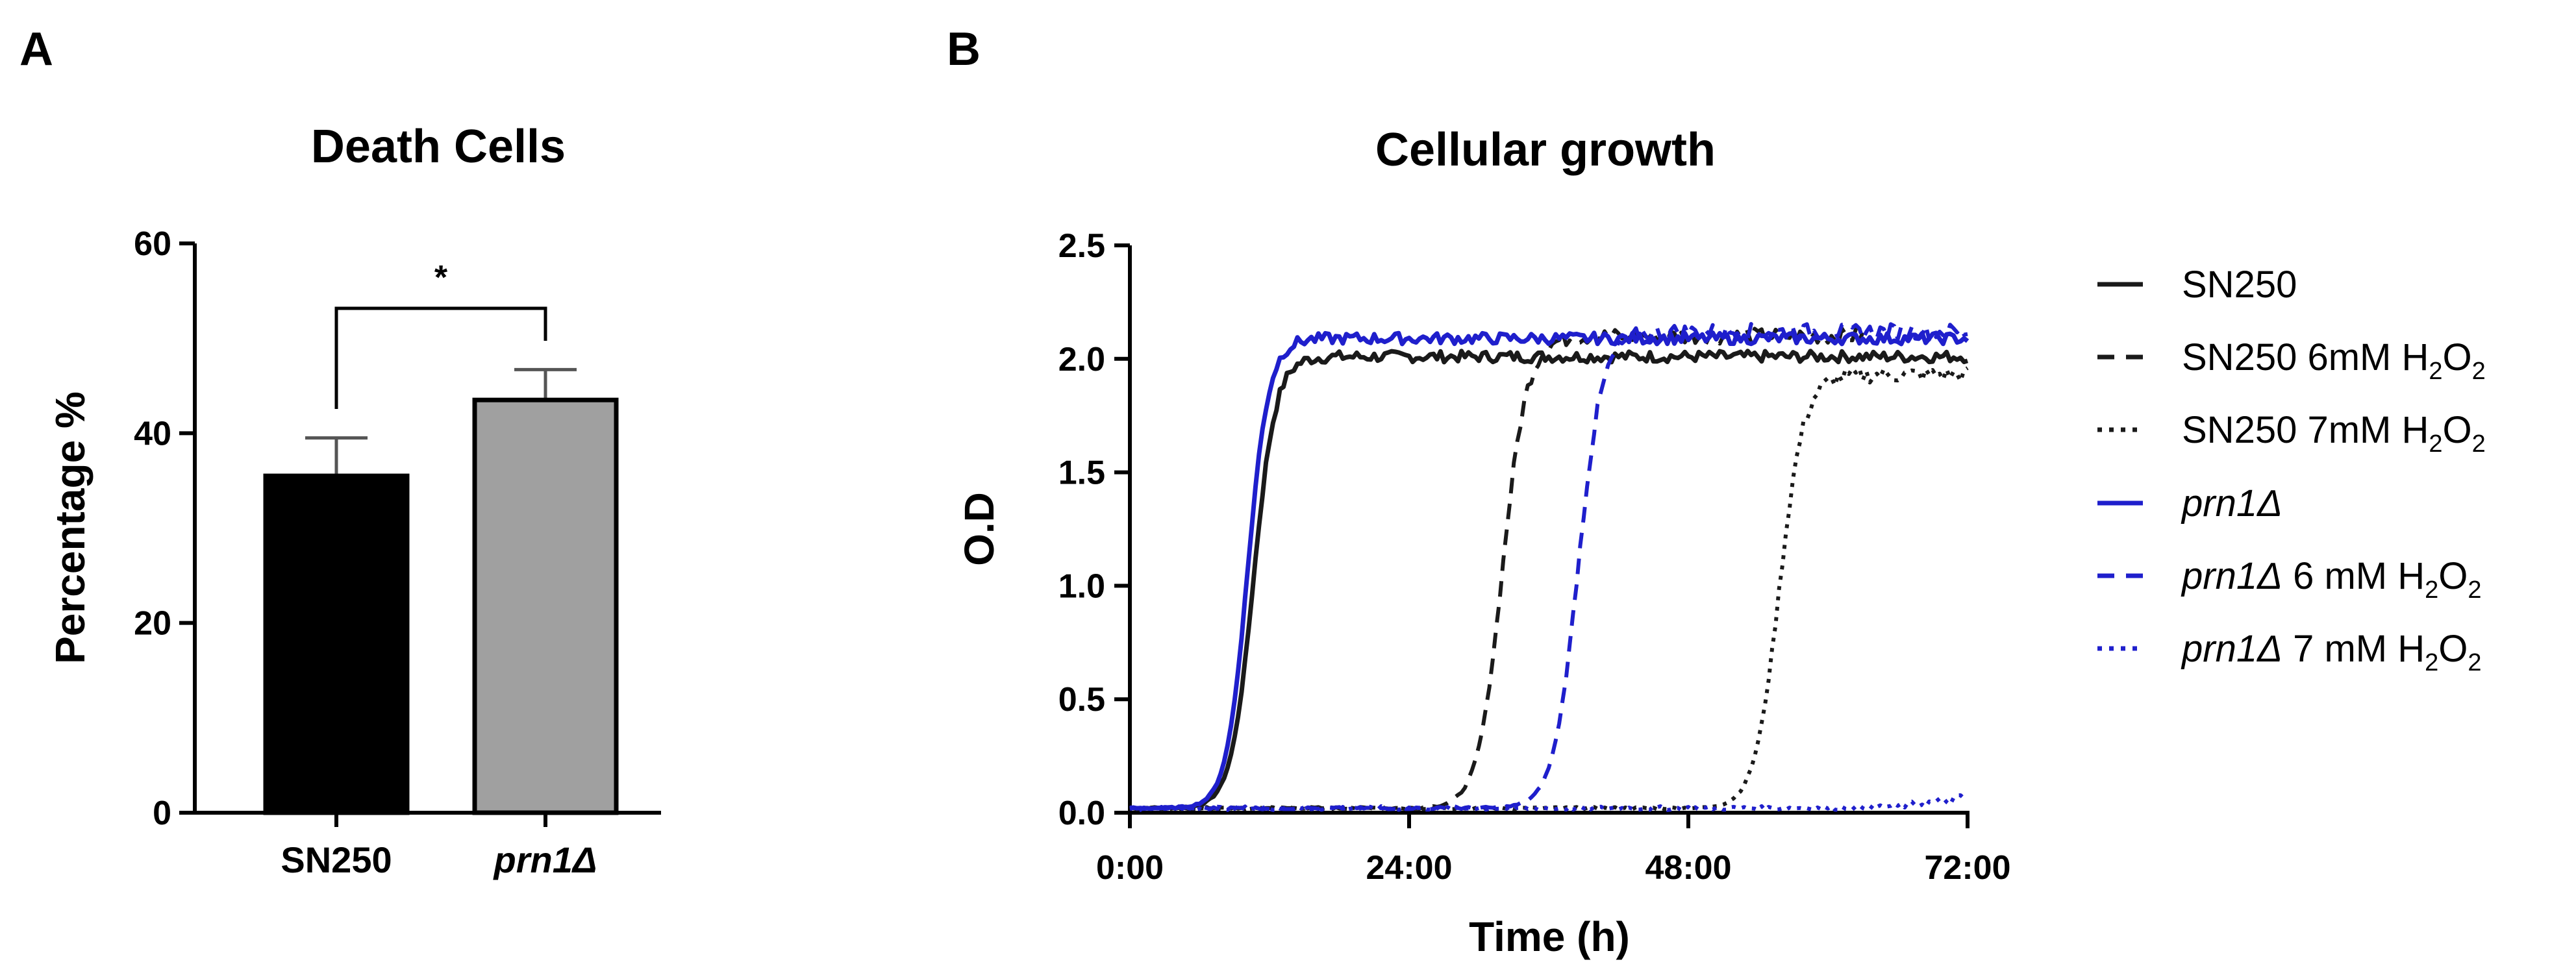 The height and width of the screenshot is (975, 2576). What do you see at coordinates (438, 147) in the screenshot?
I see `bar-chart-title: Death Cells` at bounding box center [438, 147].